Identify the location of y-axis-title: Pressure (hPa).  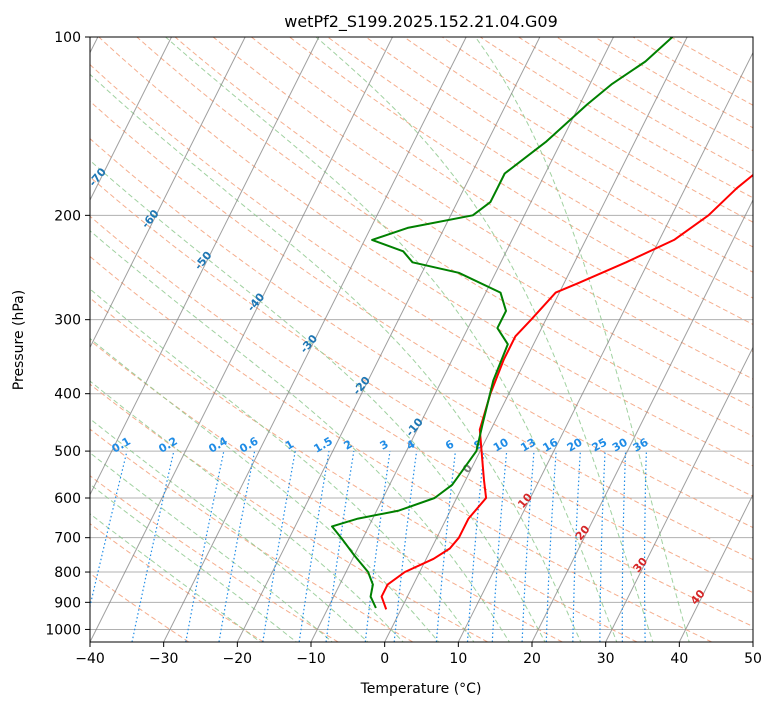
(19, 340).